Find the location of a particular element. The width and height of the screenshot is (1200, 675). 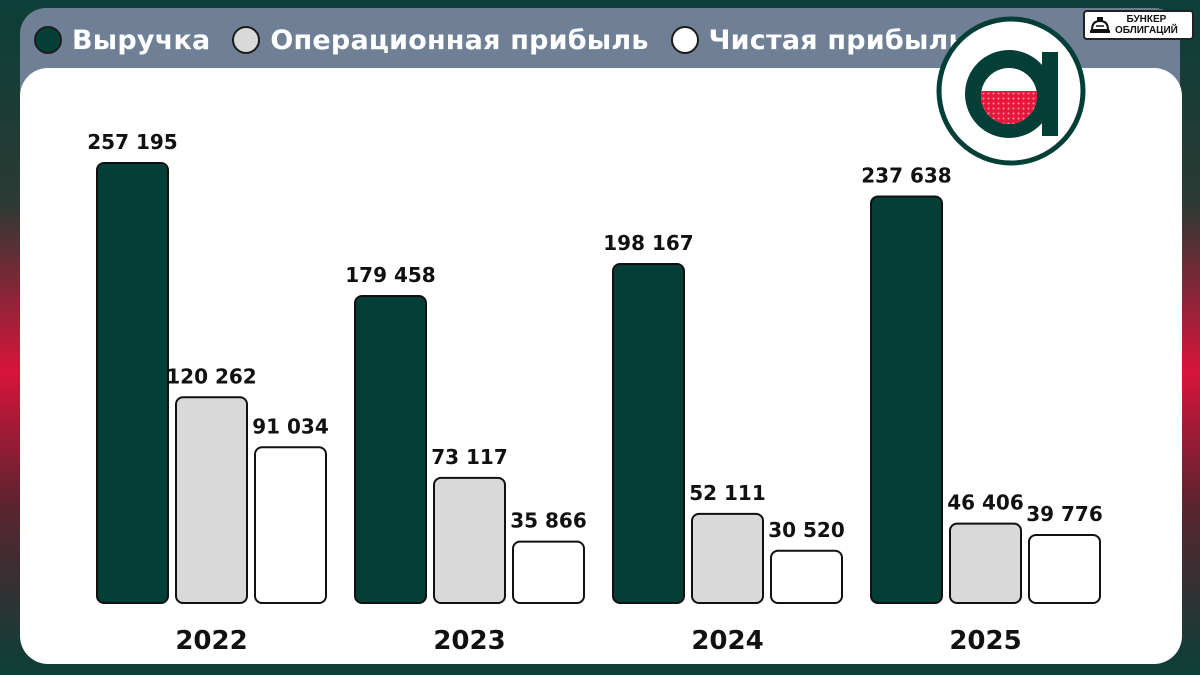

bar-net-profit-2023 is located at coordinates (548, 572).